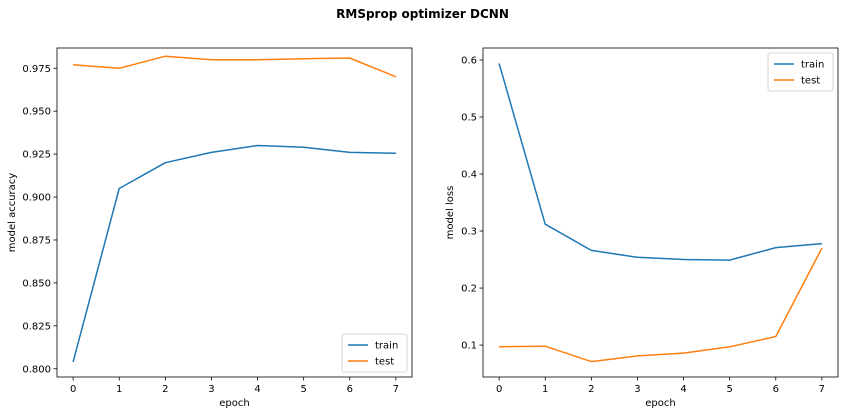 The height and width of the screenshot is (414, 845). Describe the element at coordinates (36, 112) in the screenshot. I see `y-tick-label: 0.950` at that location.